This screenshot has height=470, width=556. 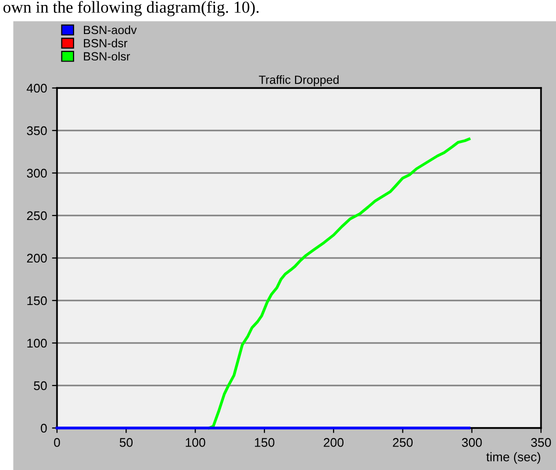 I want to click on x-tick-label: 300, so click(x=472, y=442).